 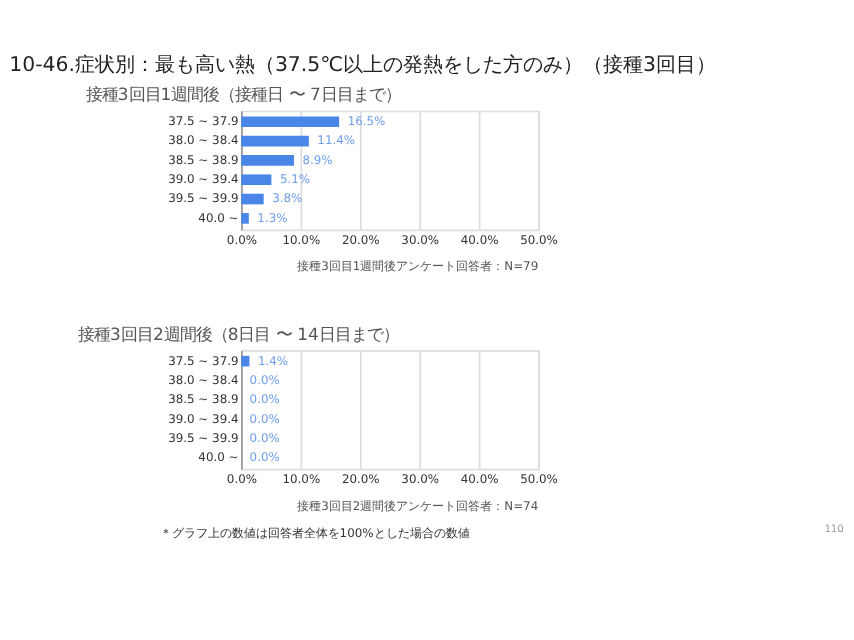 What do you see at coordinates (243, 94) in the screenshot?
I see `chart-subtitle: 接種3回目1週間後（接種日 〜 7日目まで）` at bounding box center [243, 94].